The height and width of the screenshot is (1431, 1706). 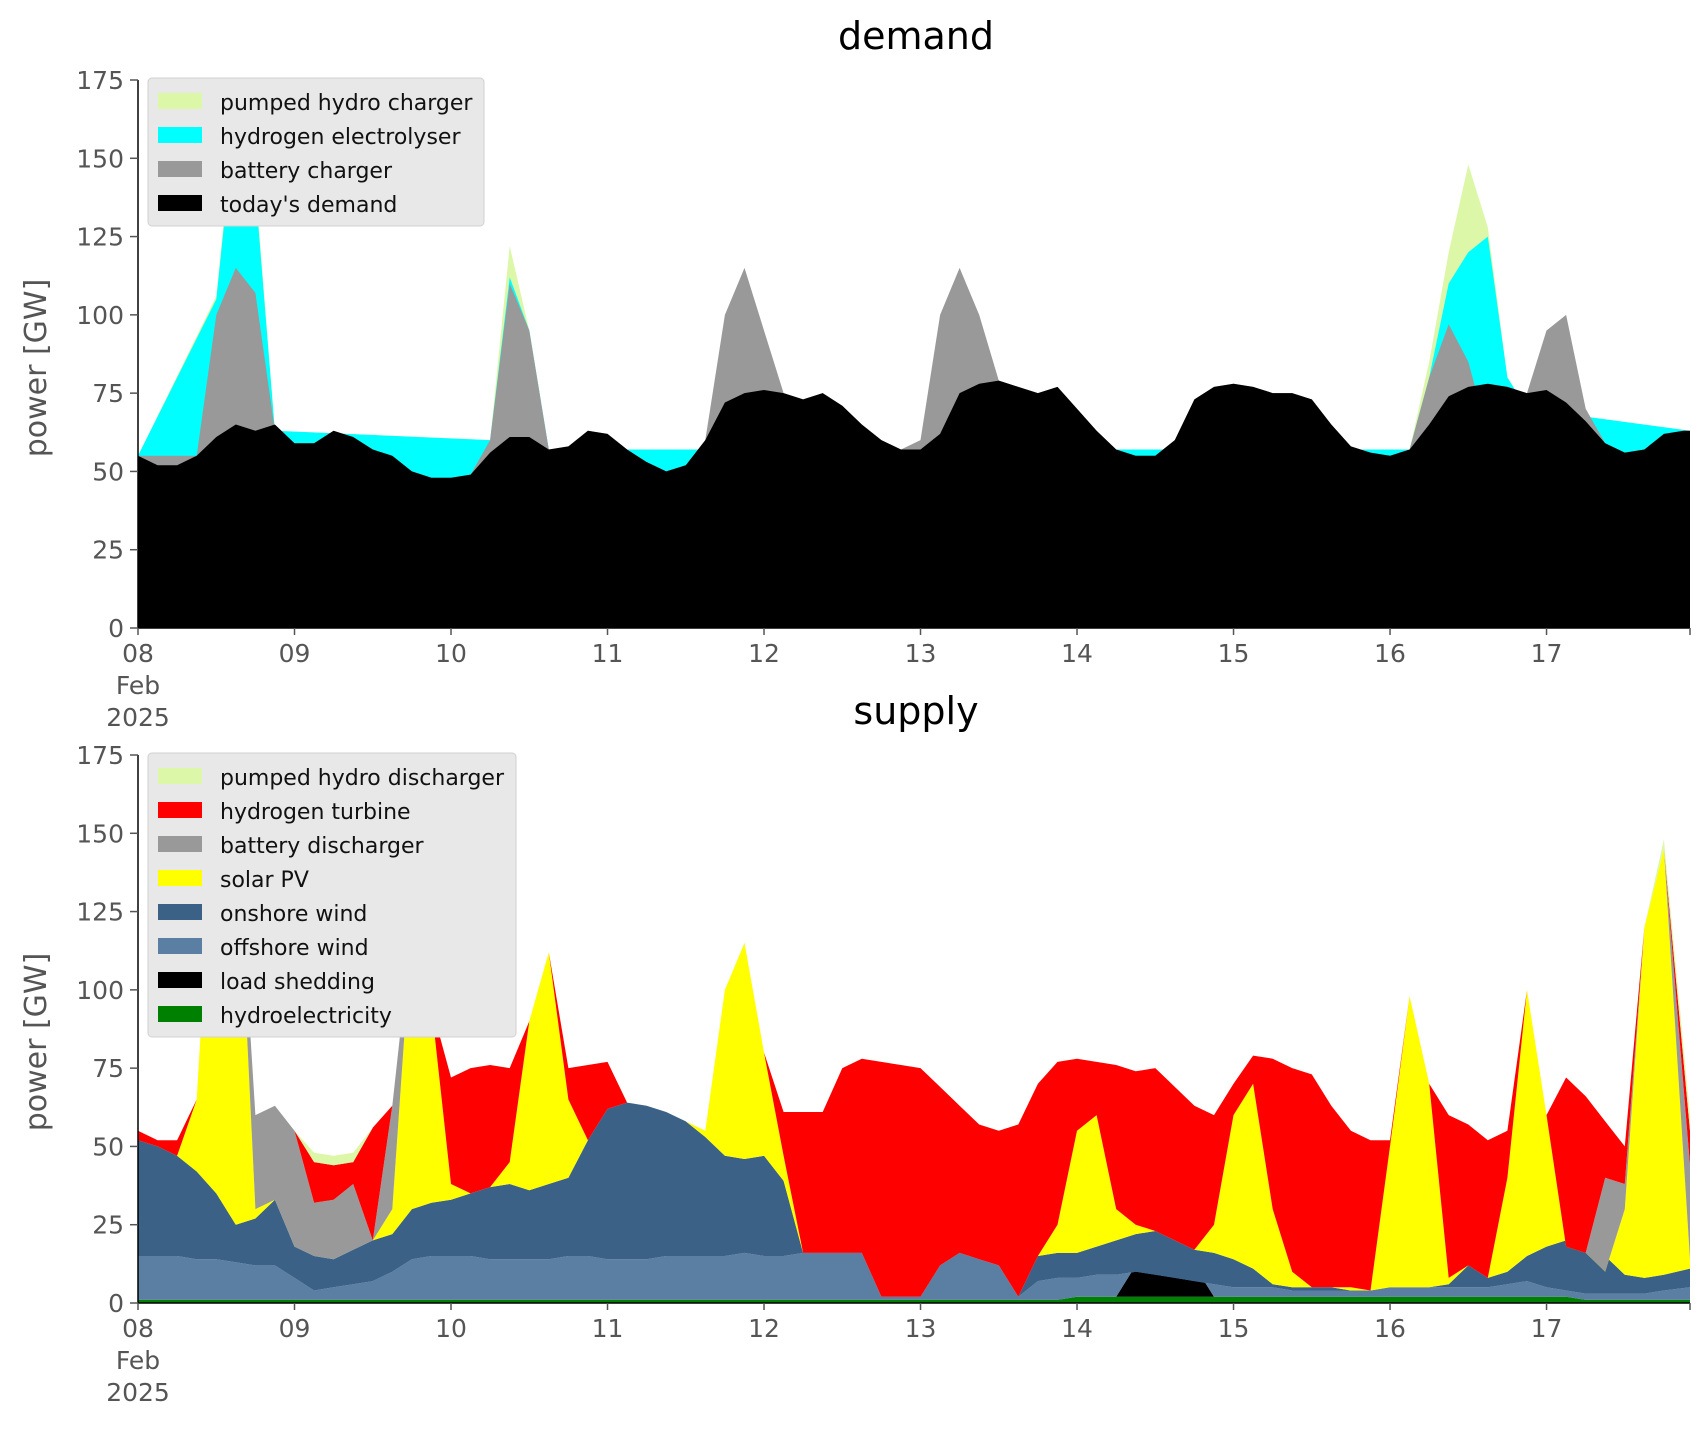 What do you see at coordinates (914, 1299) in the screenshot?
I see `area-hydroelectricity` at bounding box center [914, 1299].